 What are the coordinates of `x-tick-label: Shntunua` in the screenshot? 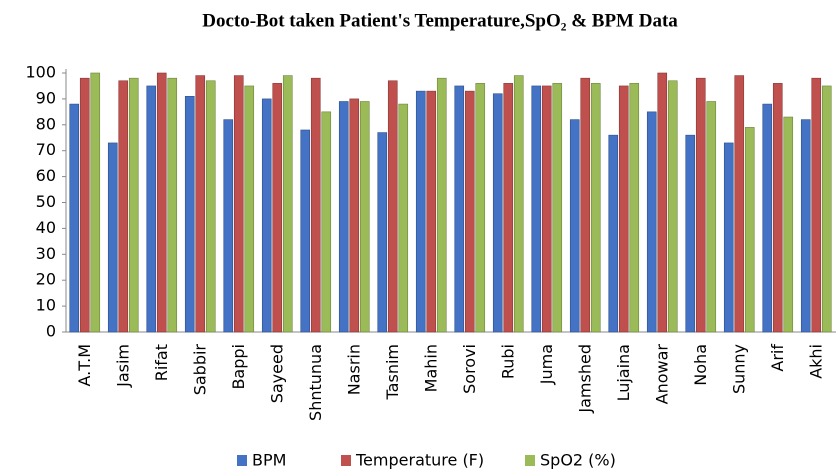 It's located at (315, 382).